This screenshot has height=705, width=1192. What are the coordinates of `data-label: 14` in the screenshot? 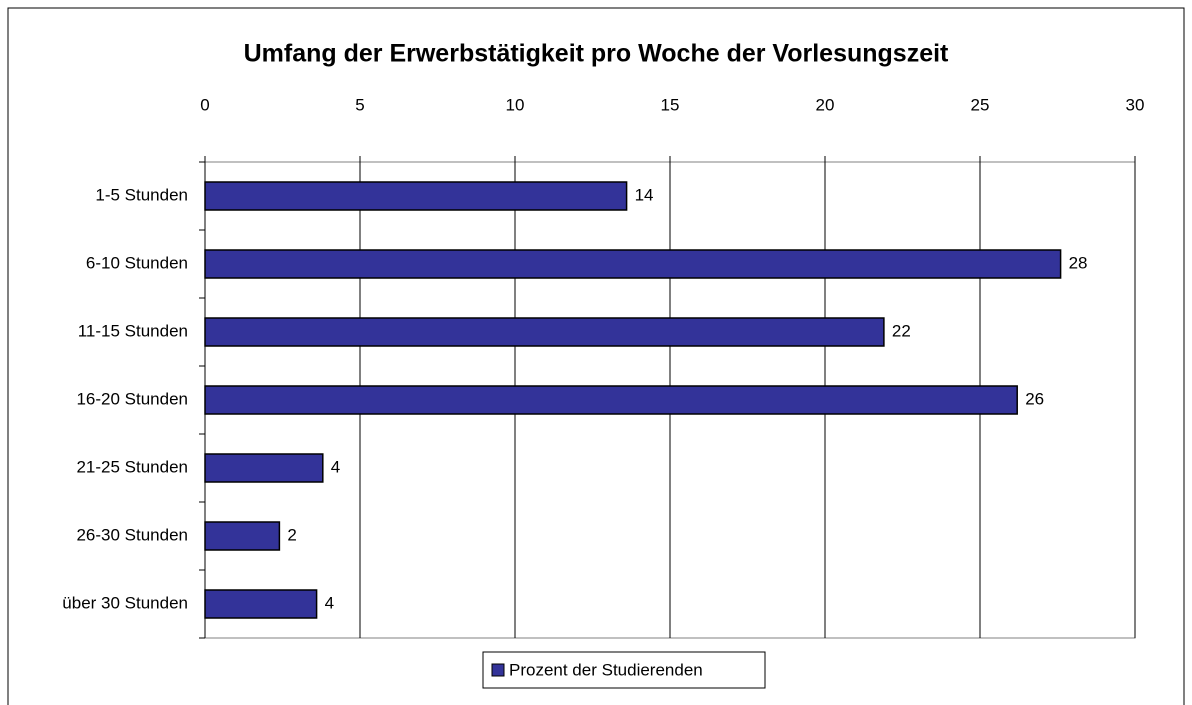 It's located at (644, 194).